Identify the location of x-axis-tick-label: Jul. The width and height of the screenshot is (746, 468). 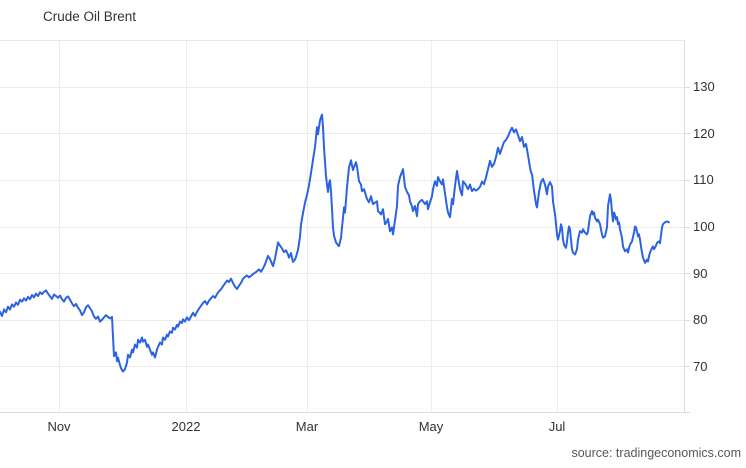
(557, 426).